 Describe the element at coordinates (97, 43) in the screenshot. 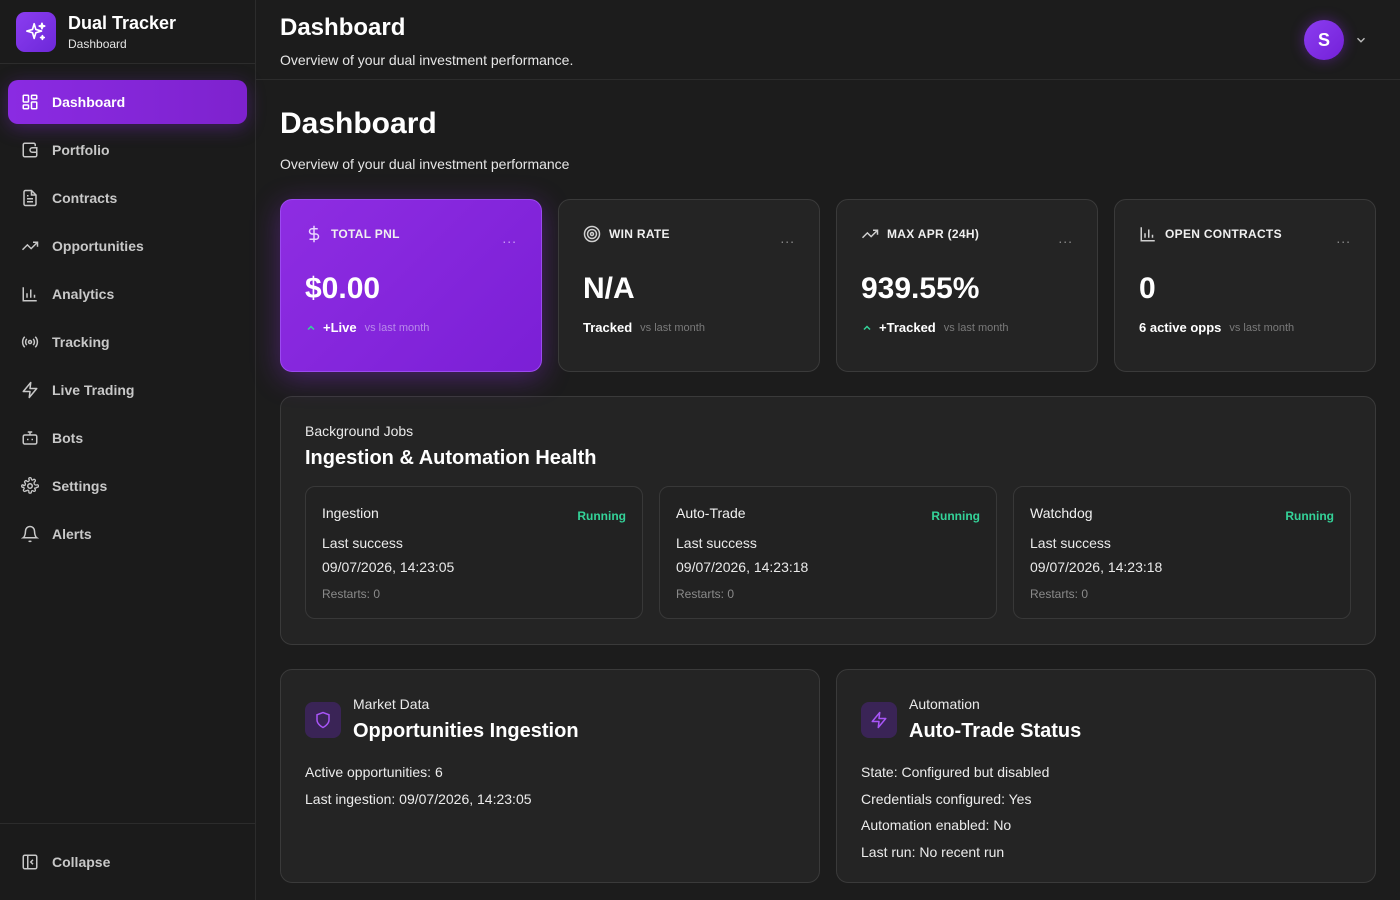

I see `app-subtitle: Dashboard` at that location.